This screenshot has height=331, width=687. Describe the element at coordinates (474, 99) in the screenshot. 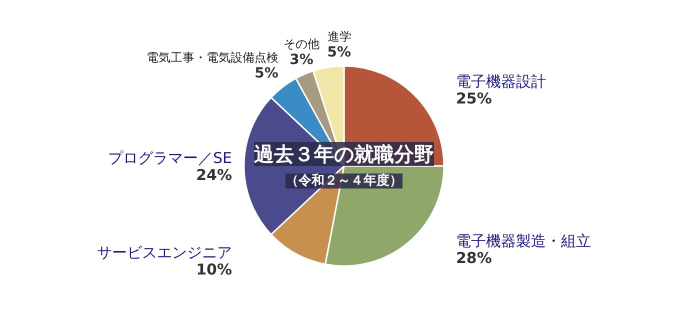

I see `data-label: 25%` at that location.